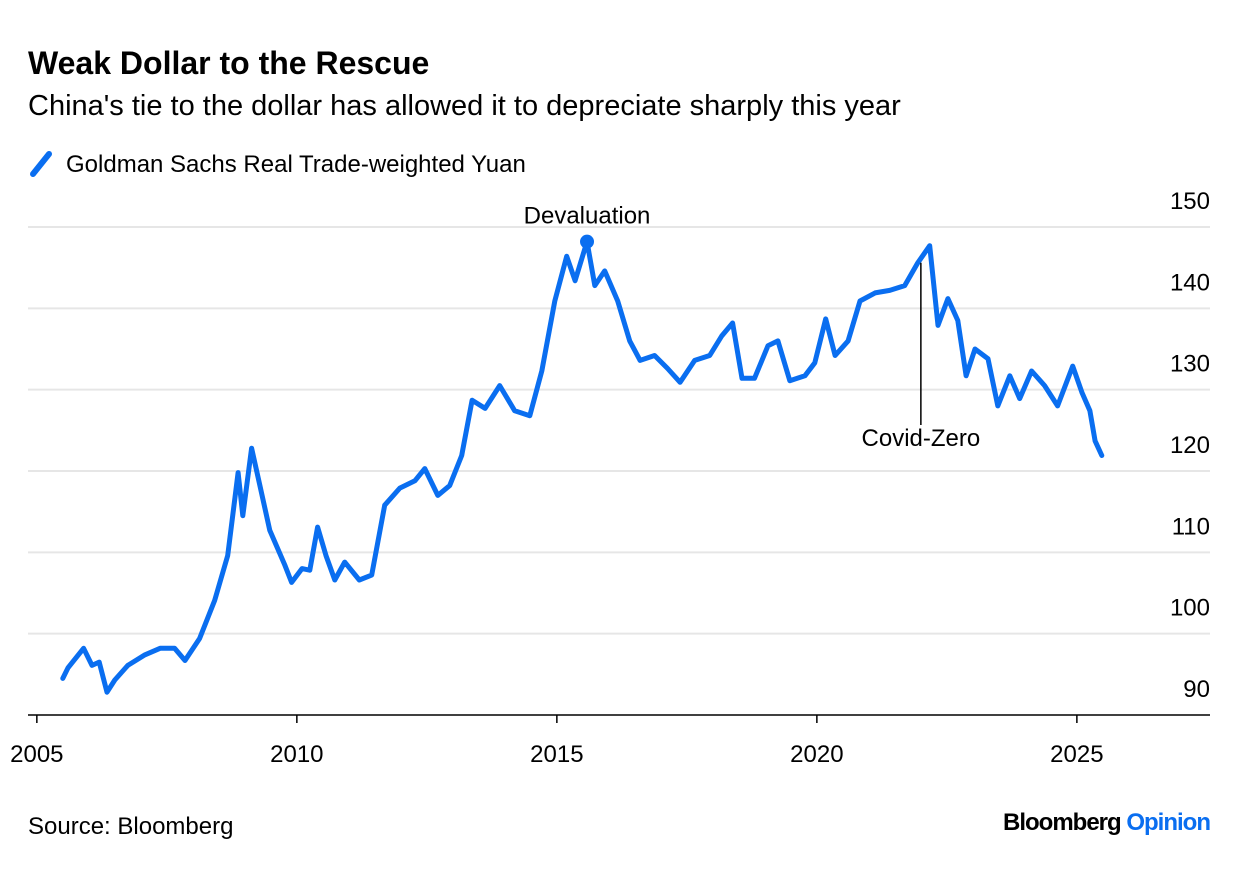  I want to click on brand-section: Opinion, so click(1168, 822).